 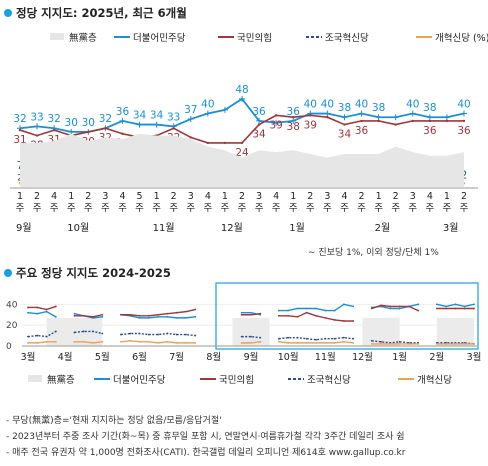 What do you see at coordinates (159, 38) in the screenshot?
I see `legend-label-dem: 더불어민주당` at bounding box center [159, 38].